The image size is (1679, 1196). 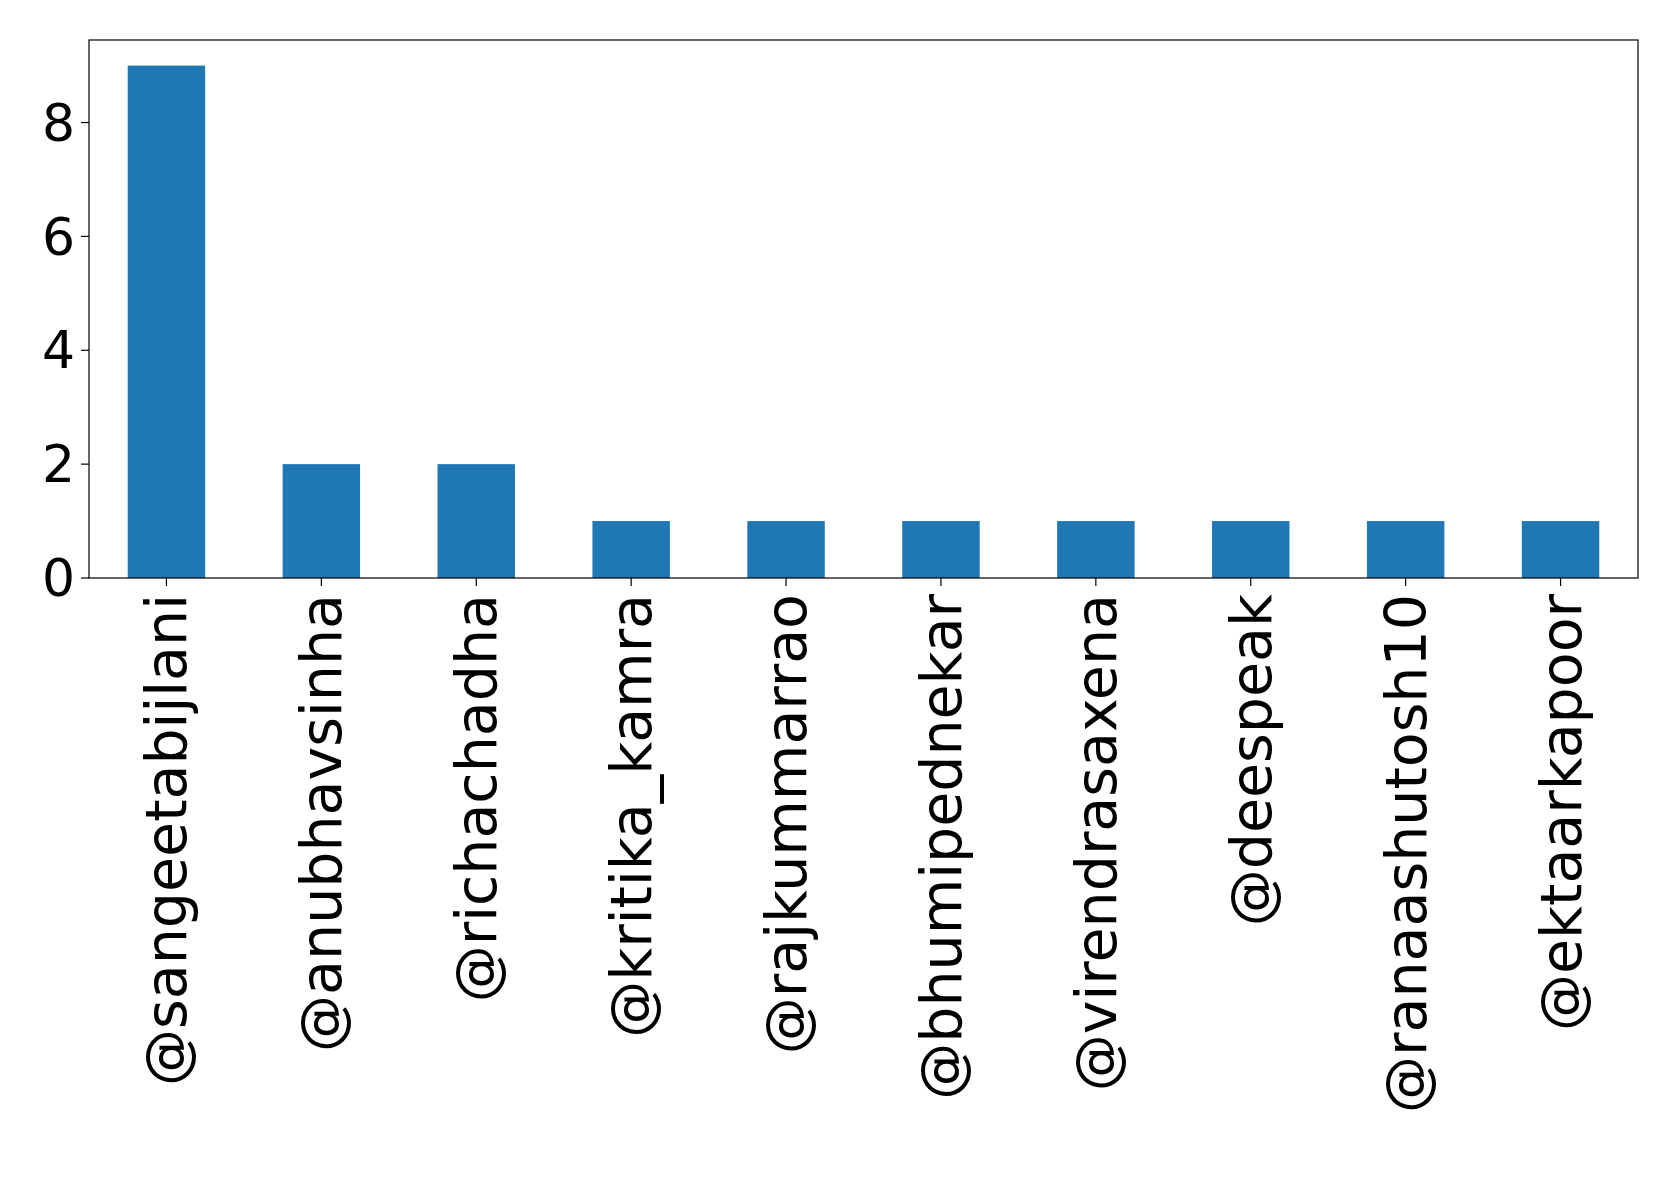 What do you see at coordinates (631, 816) in the screenshot?
I see `x-tick-label: @kritika_kamra` at bounding box center [631, 816].